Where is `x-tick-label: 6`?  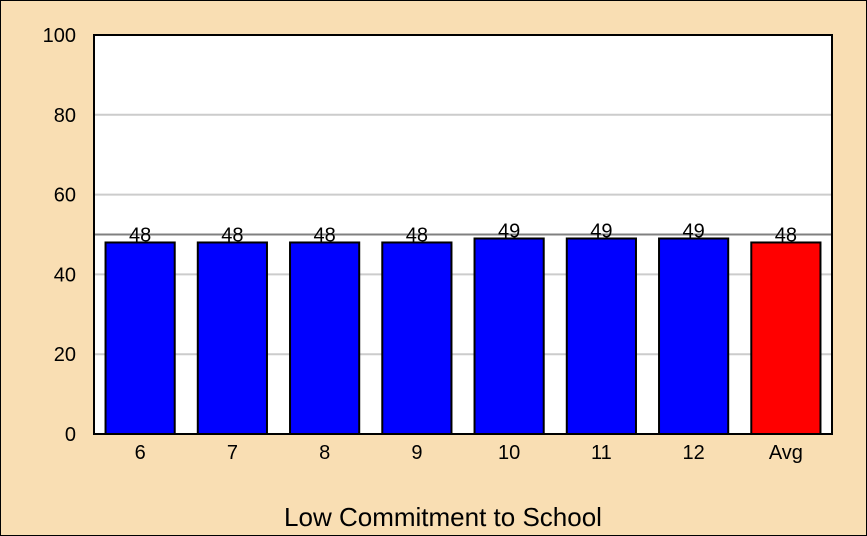 x-tick-label: 6 is located at coordinates (140, 453).